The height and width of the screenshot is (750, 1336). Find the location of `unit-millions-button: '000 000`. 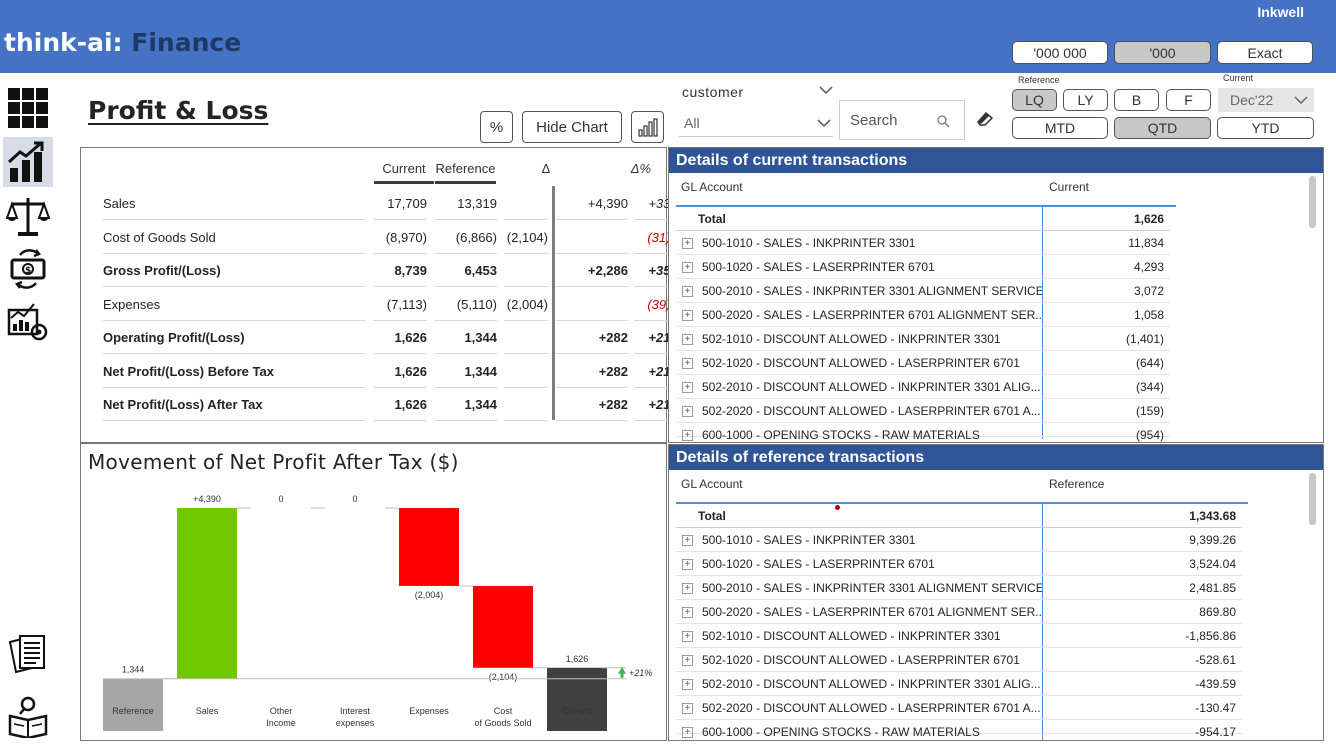

unit-millions-button: '000 000 is located at coordinates (1060, 52).